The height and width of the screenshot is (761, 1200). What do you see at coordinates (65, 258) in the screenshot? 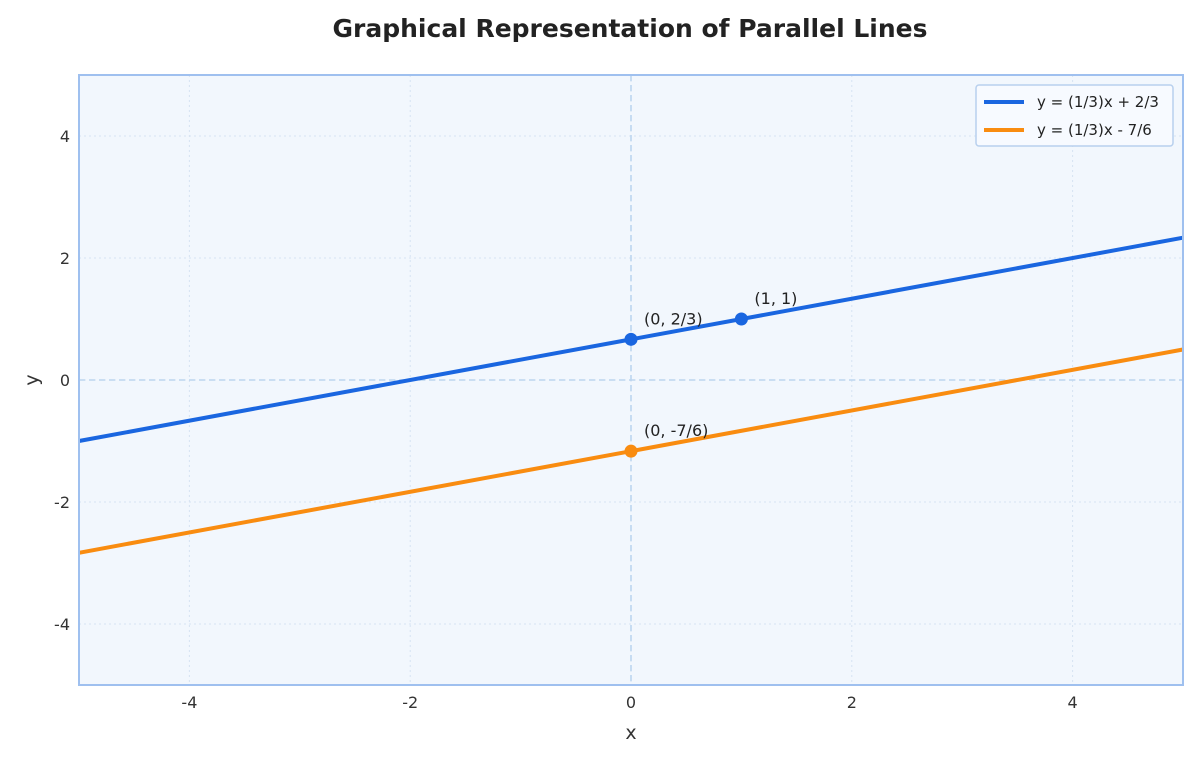
I see `y-tick-label: 2` at bounding box center [65, 258].